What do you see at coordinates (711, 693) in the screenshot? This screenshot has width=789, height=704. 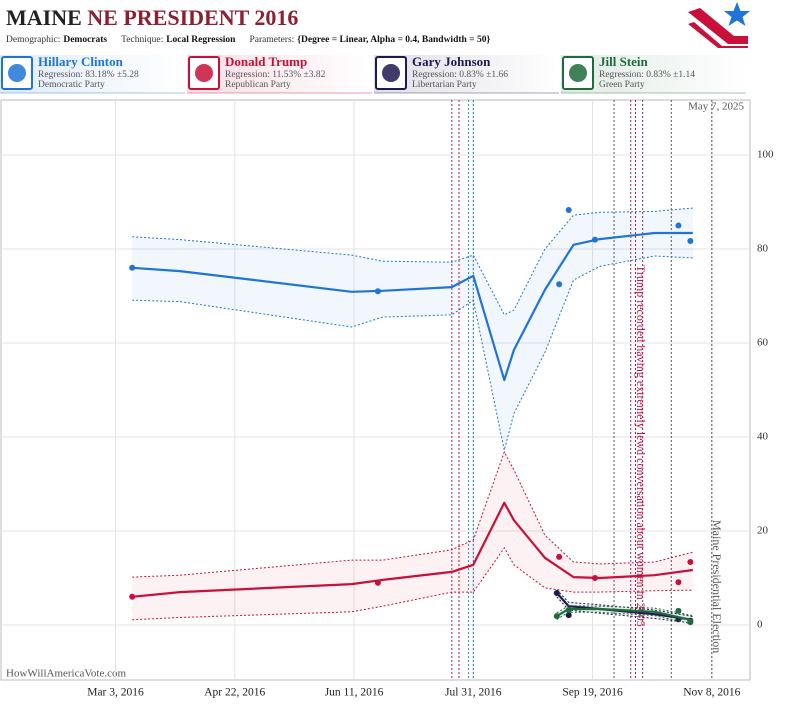 I see `x-tick-label: Nov 8, 2016` at bounding box center [711, 693].